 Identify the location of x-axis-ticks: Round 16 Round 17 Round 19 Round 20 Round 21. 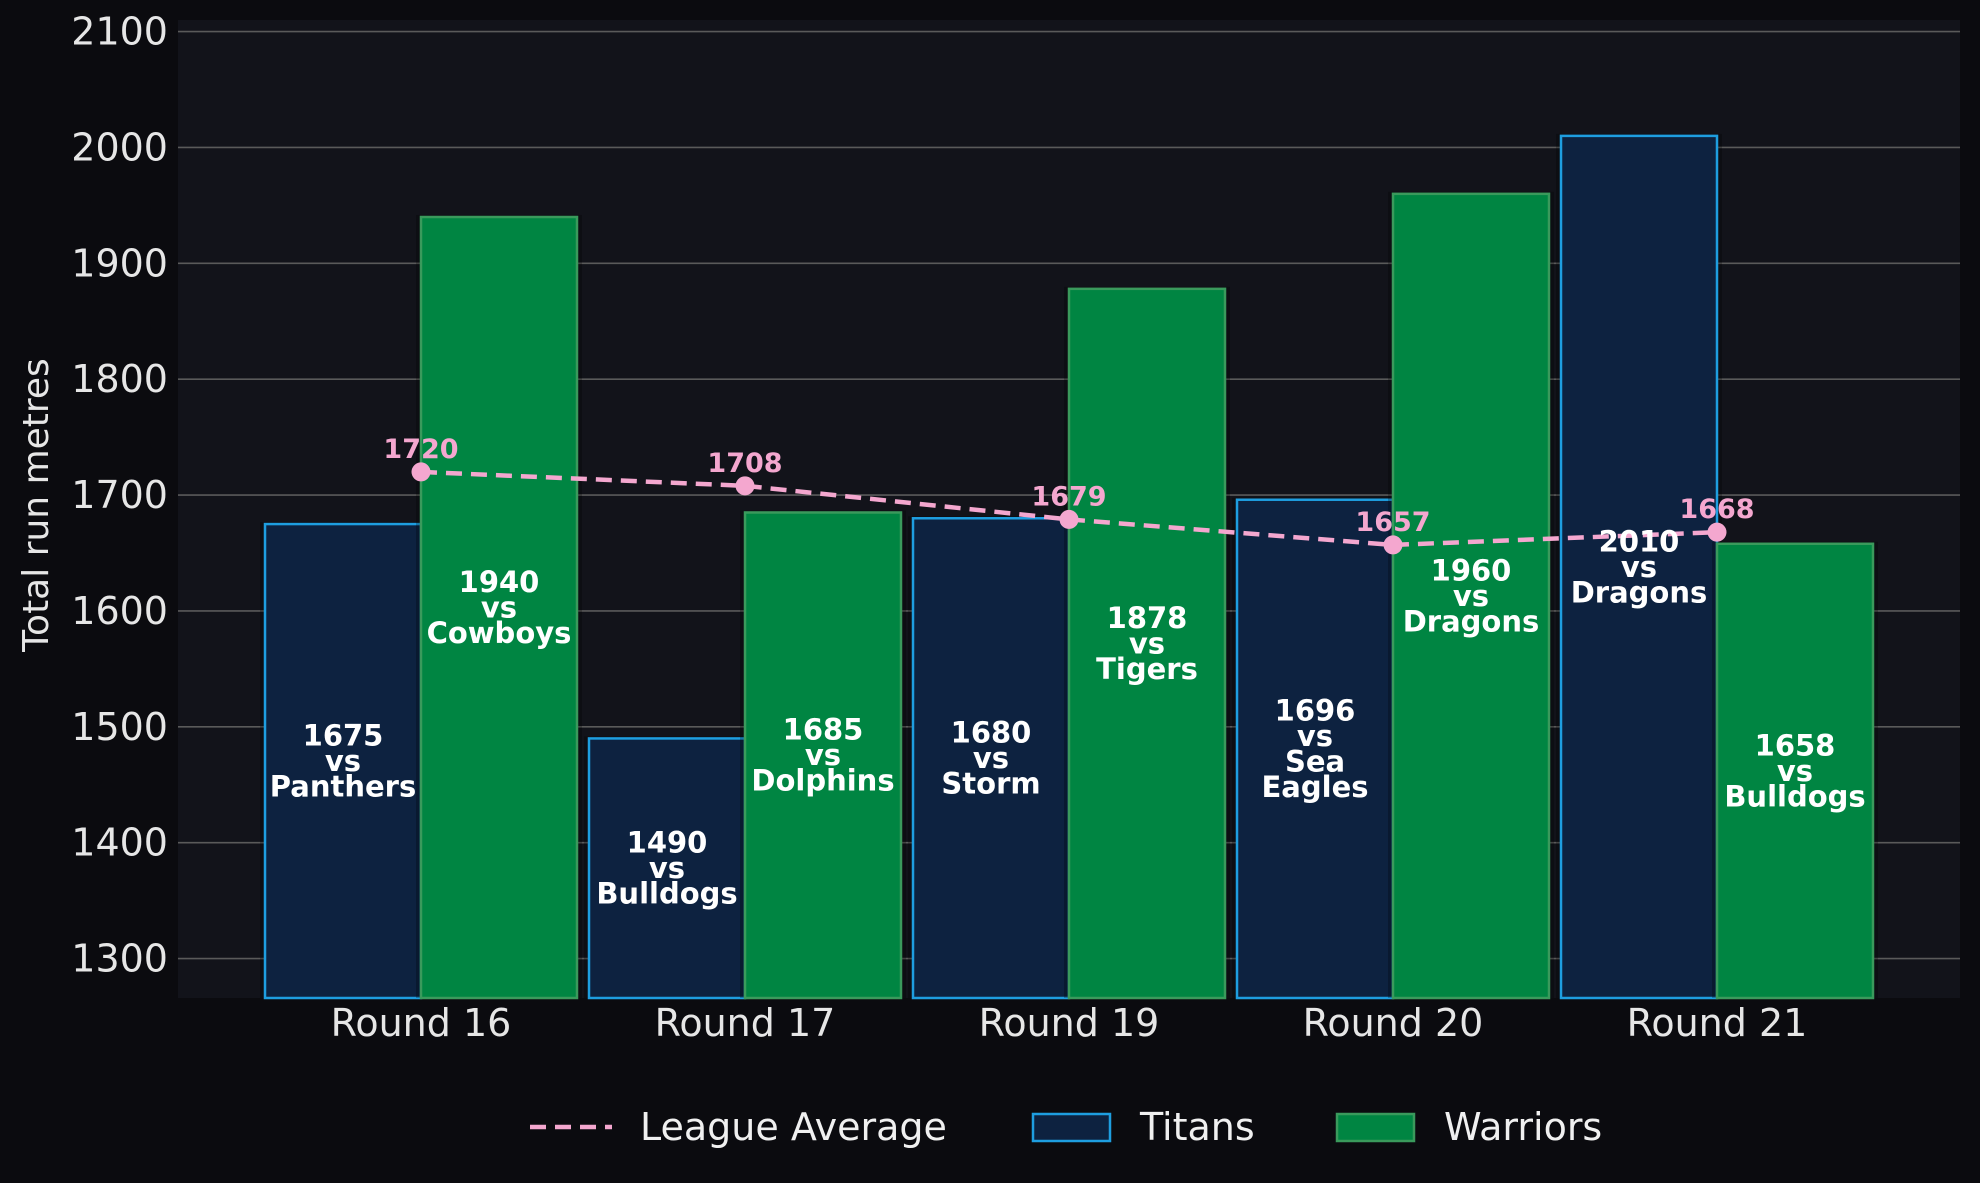
(1069, 1023).